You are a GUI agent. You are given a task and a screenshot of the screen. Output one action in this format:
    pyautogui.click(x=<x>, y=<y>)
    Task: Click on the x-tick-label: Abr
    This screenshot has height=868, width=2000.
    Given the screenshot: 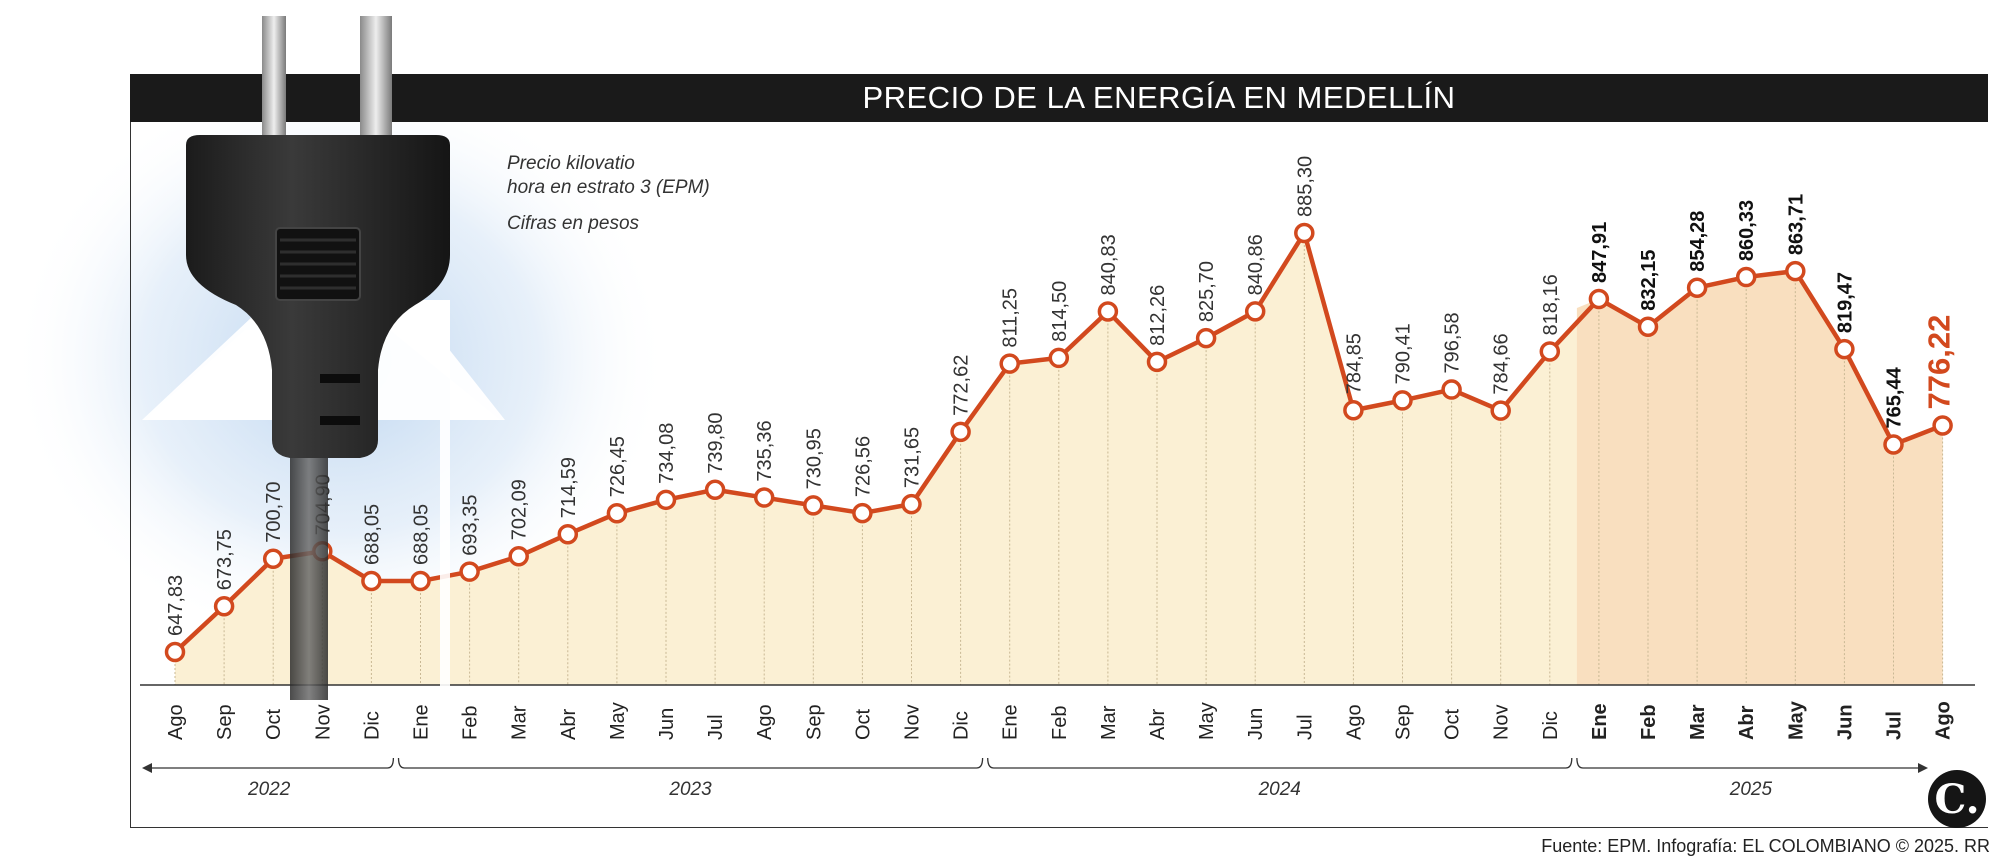 What is the action you would take?
    pyautogui.click(x=569, y=724)
    